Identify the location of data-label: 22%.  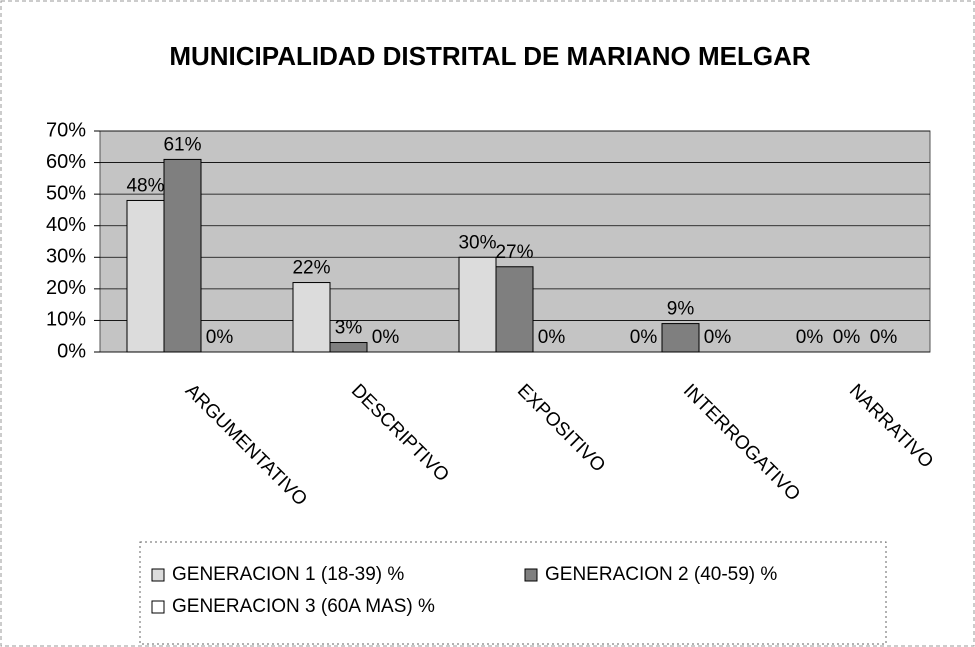
(311, 268).